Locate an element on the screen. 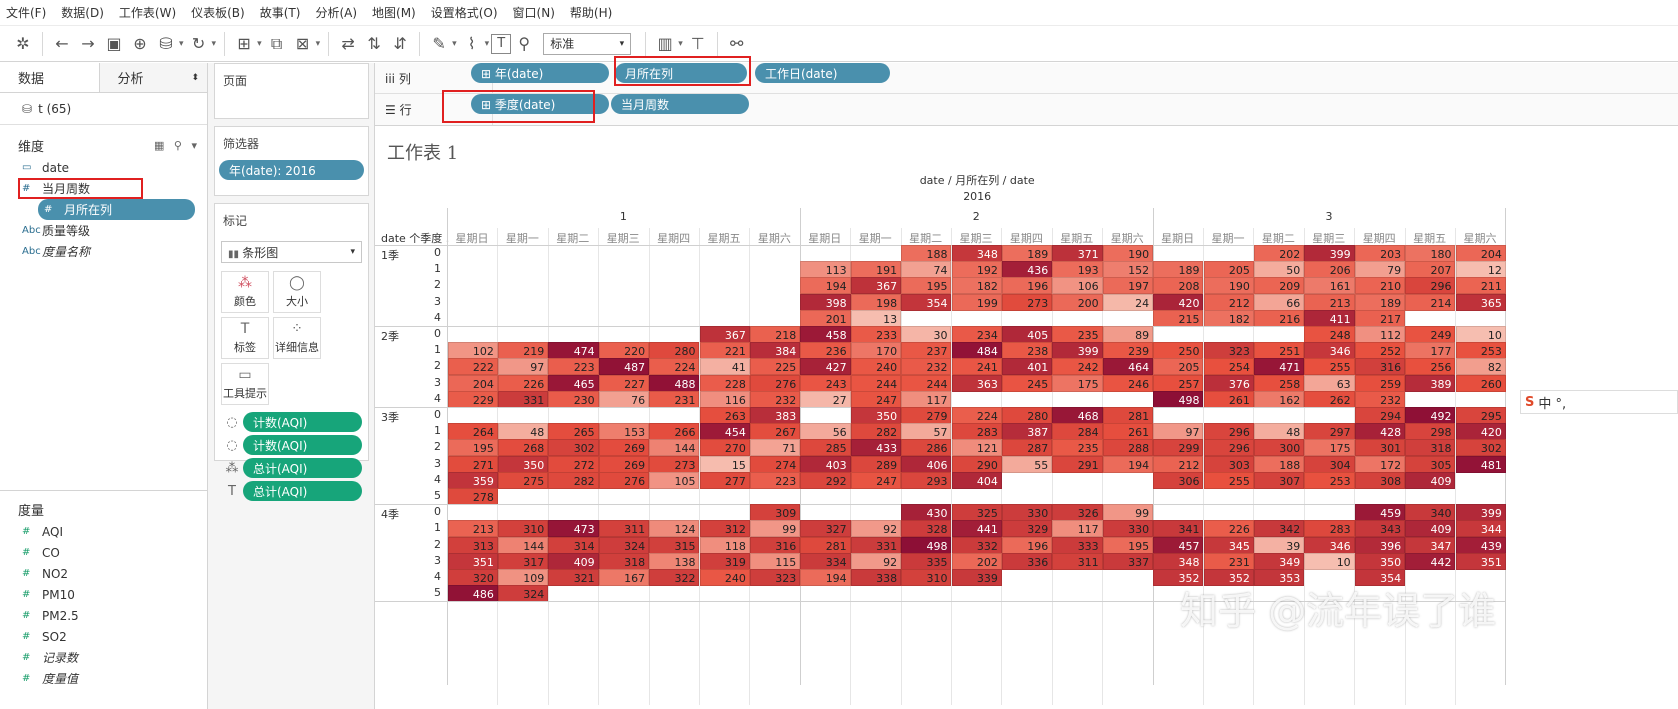  heatmap-cell: 301 is located at coordinates (1380, 448).